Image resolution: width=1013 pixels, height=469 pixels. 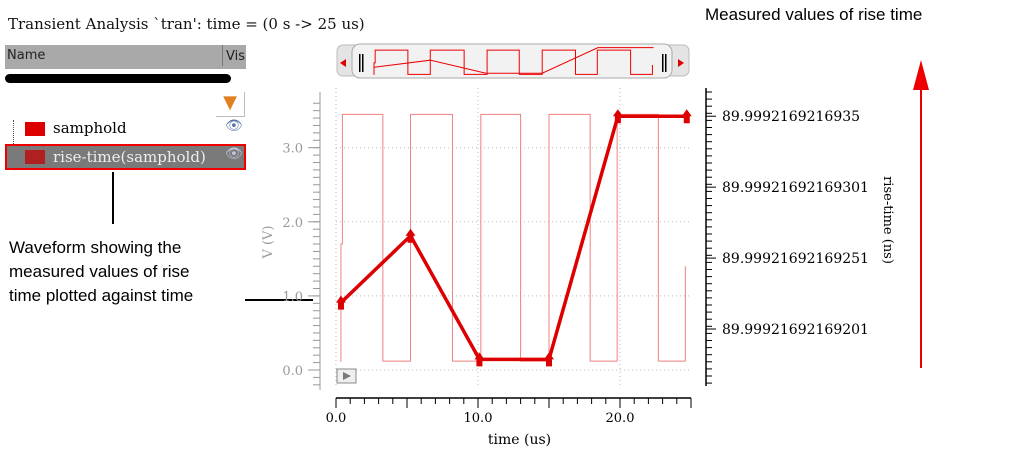 What do you see at coordinates (26, 55) in the screenshot?
I see `column-name: Name` at bounding box center [26, 55].